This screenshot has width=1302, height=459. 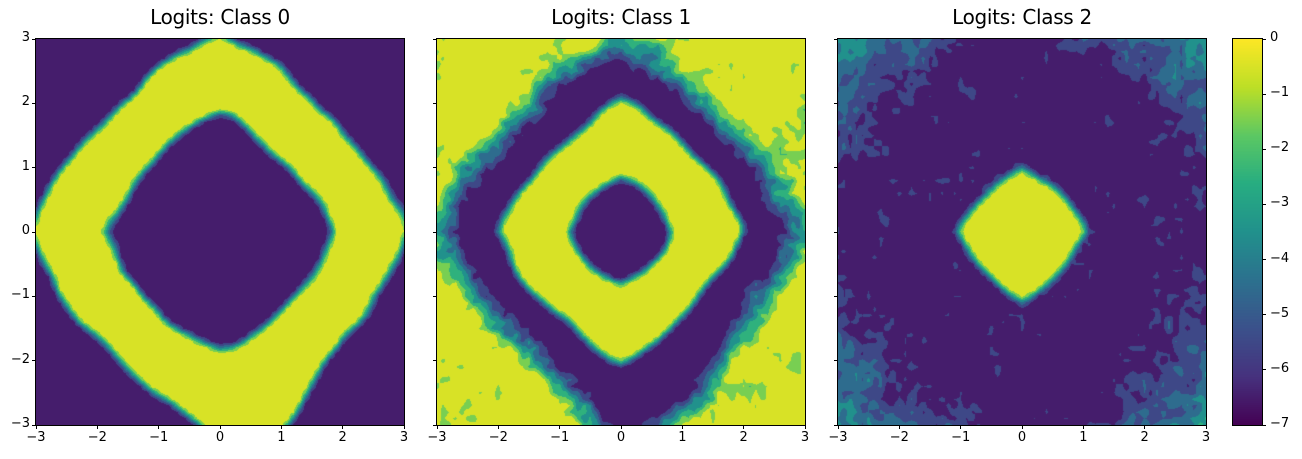 I want to click on colorbar-tick-label: −5, so click(x=1280, y=313).